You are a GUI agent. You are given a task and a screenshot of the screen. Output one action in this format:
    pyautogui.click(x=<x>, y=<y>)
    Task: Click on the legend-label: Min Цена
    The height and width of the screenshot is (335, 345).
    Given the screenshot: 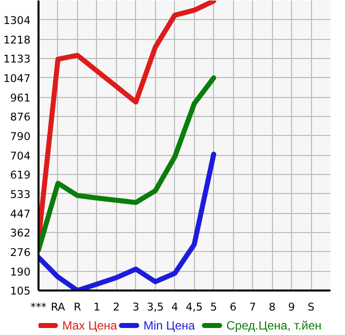 What is the action you would take?
    pyautogui.click(x=169, y=325)
    